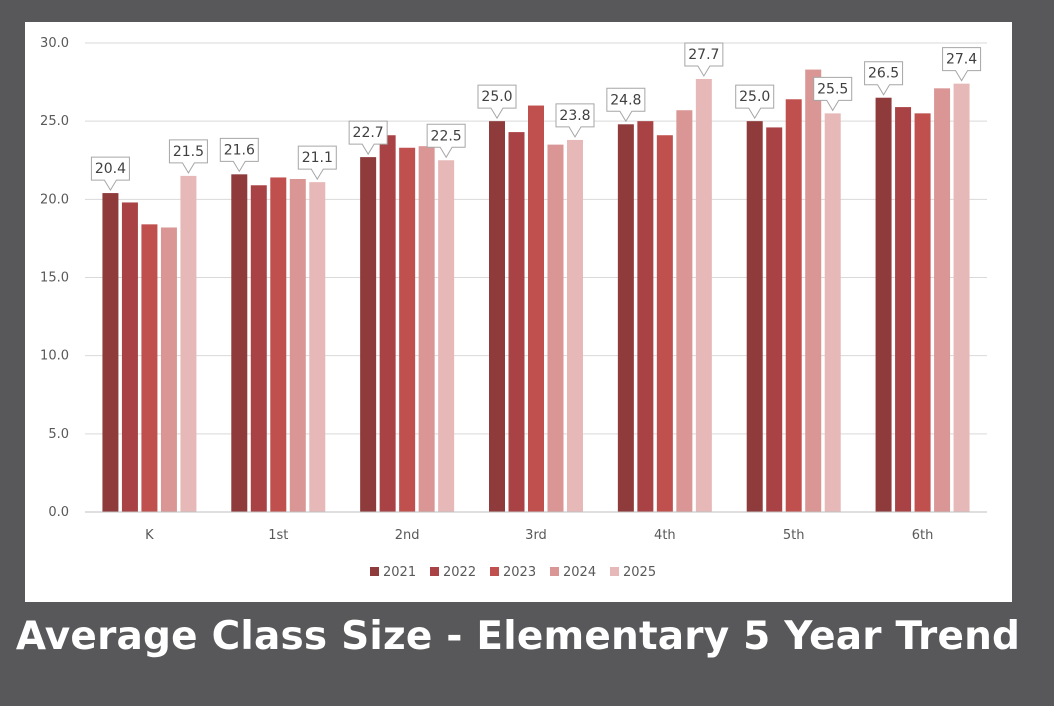 The width and height of the screenshot is (1054, 706). Describe the element at coordinates (58, 512) in the screenshot. I see `y-tick-label: 0.0` at that location.